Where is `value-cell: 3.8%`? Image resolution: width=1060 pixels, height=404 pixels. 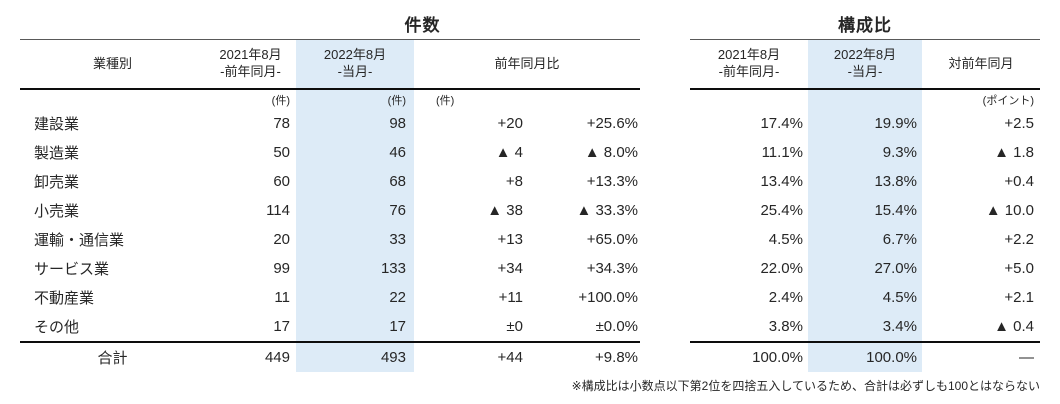 value-cell: 3.8% is located at coordinates (785, 326).